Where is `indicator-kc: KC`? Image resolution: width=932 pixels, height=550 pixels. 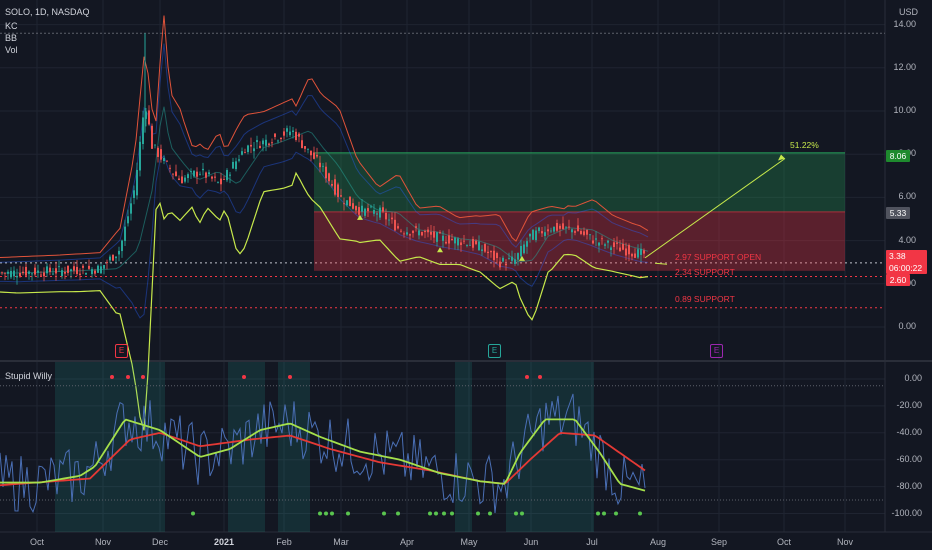
indicator-kc: KC is located at coordinates (11, 26).